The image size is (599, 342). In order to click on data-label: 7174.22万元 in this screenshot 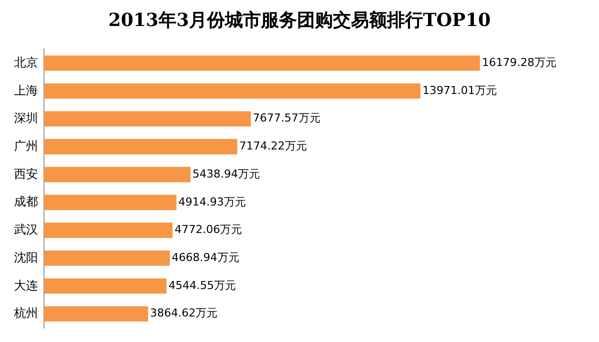, I will do `click(273, 146)`.